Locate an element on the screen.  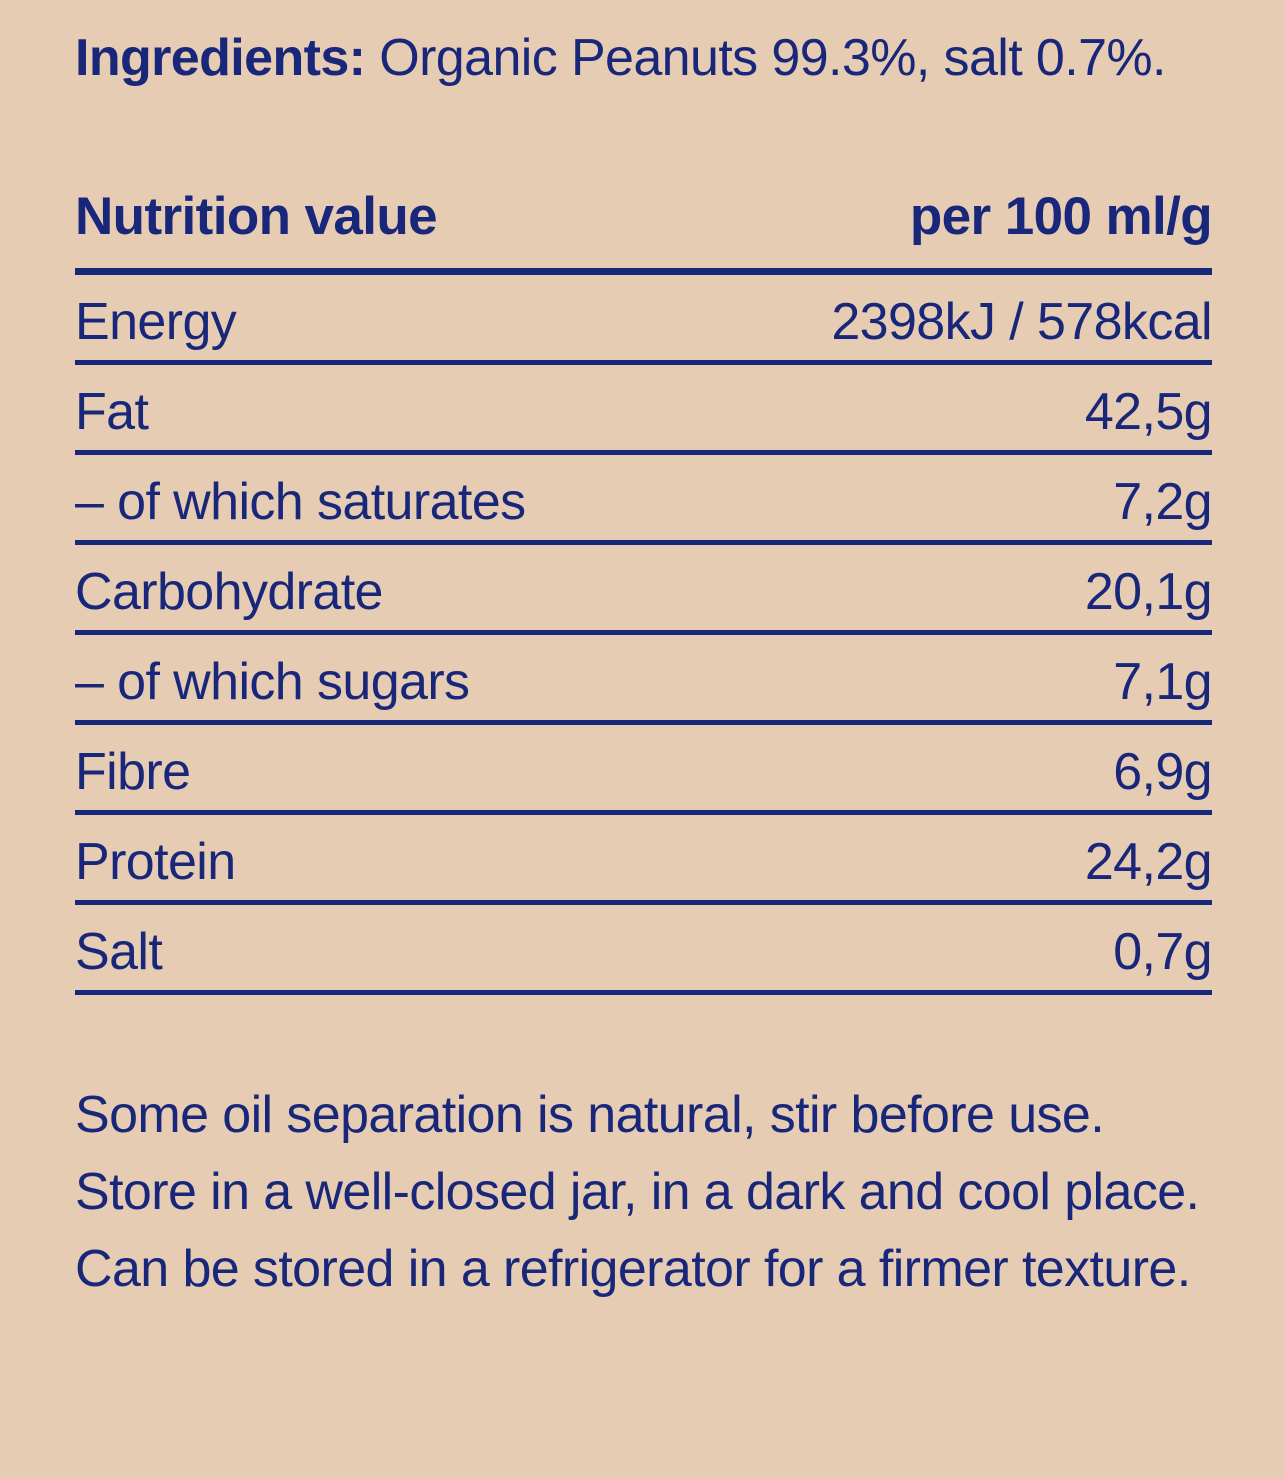
nutrient-value: 7,1g is located at coordinates (1162, 682).